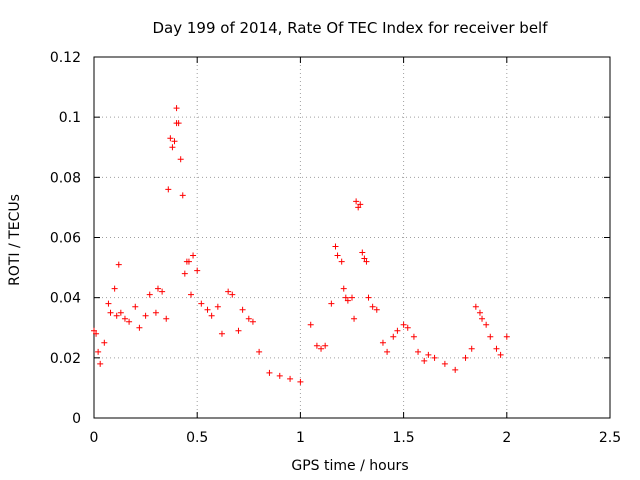  Describe the element at coordinates (15, 240) in the screenshot. I see `y-axis-label: ROTI / TECUs` at that location.